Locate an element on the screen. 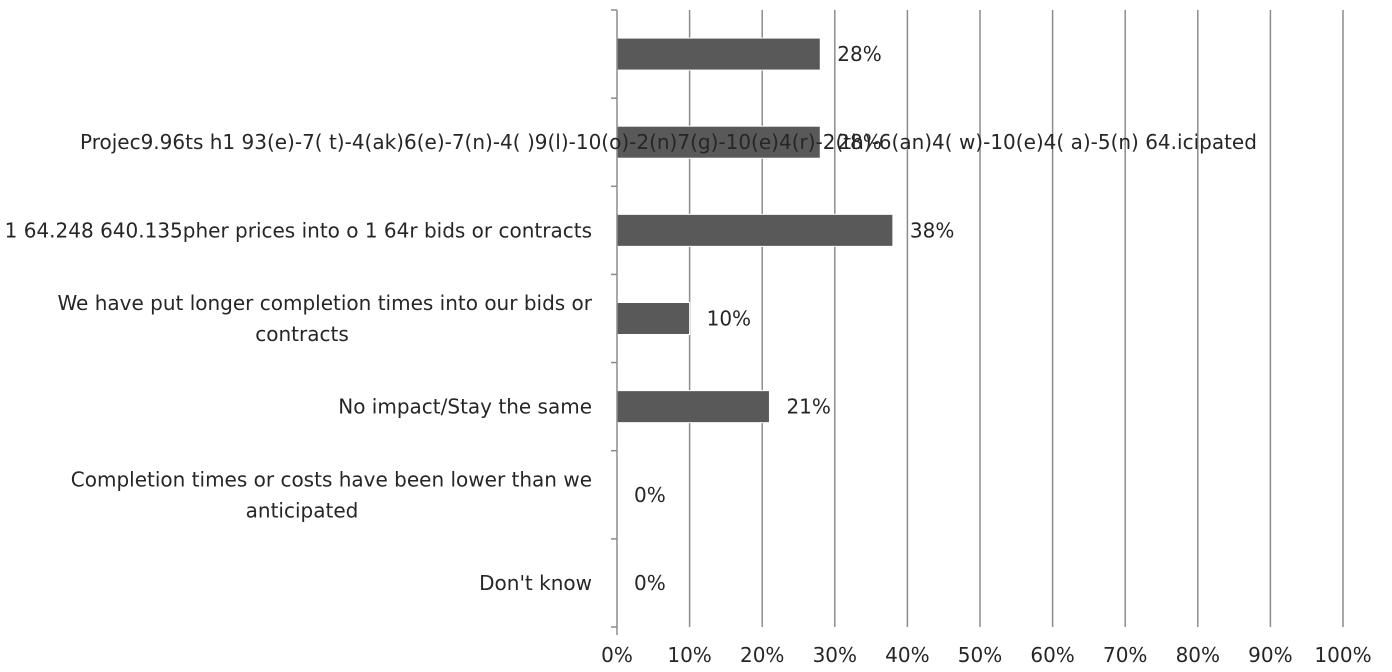  bars is located at coordinates (755, 230).